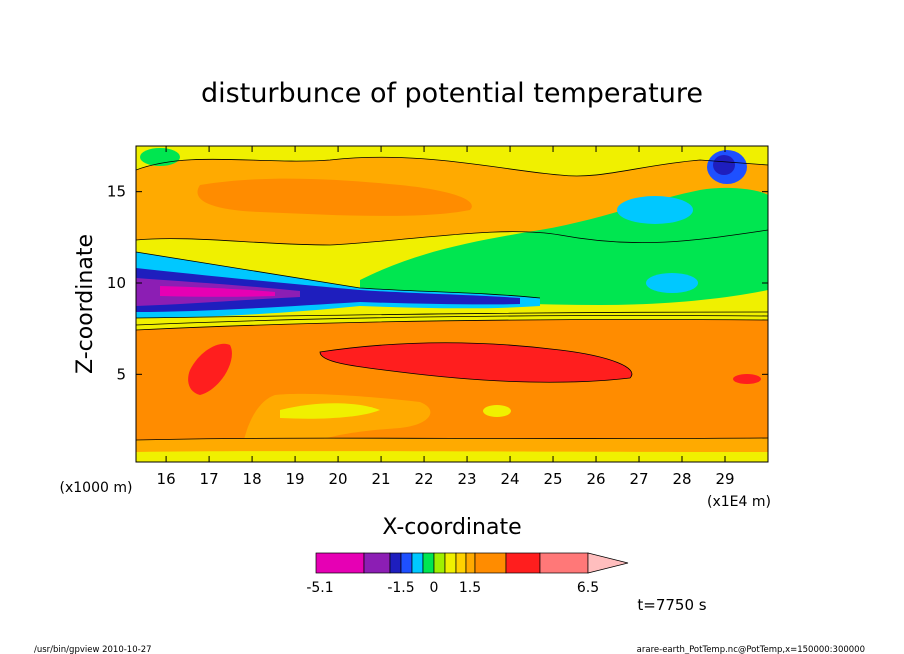 This screenshot has width=904, height=654. I want to click on surface-yellow-patch, so click(330, 411).